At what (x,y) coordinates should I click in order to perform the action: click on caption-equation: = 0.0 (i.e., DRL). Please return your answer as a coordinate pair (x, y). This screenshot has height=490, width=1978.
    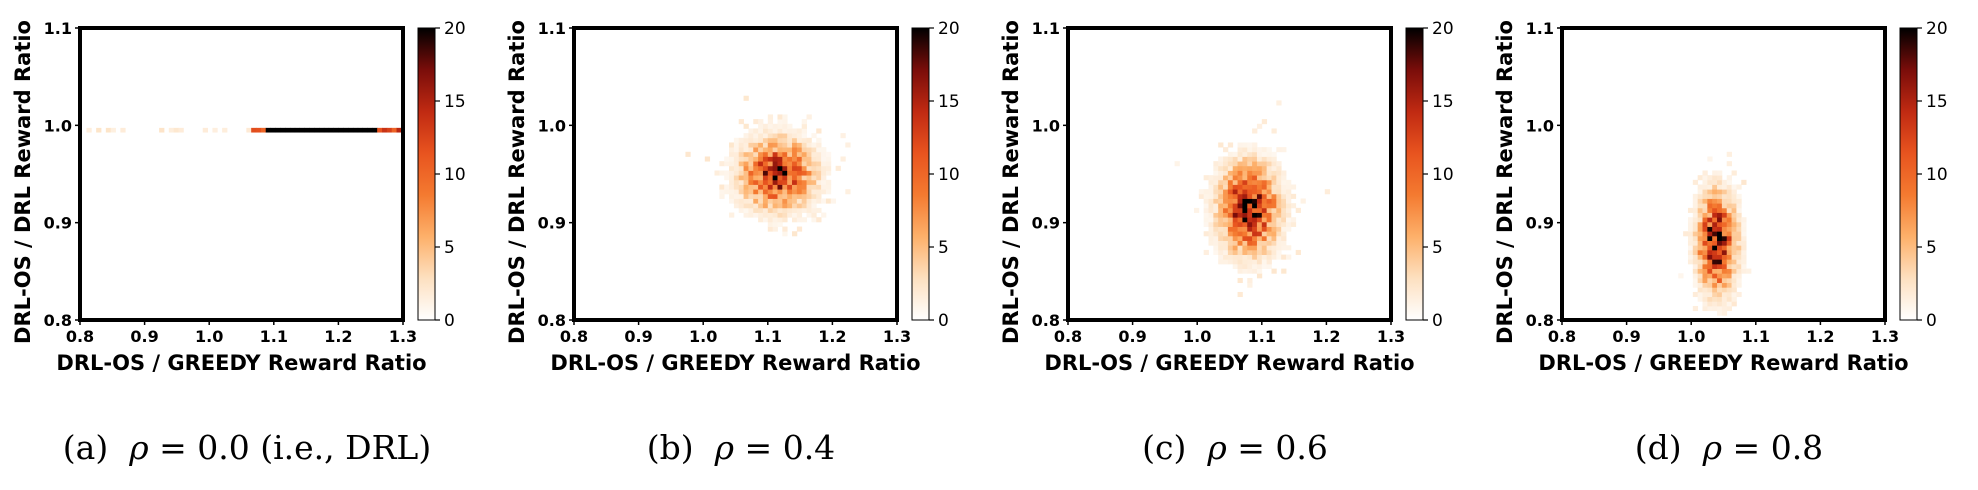
    Looking at the image, I should click on (290, 447).